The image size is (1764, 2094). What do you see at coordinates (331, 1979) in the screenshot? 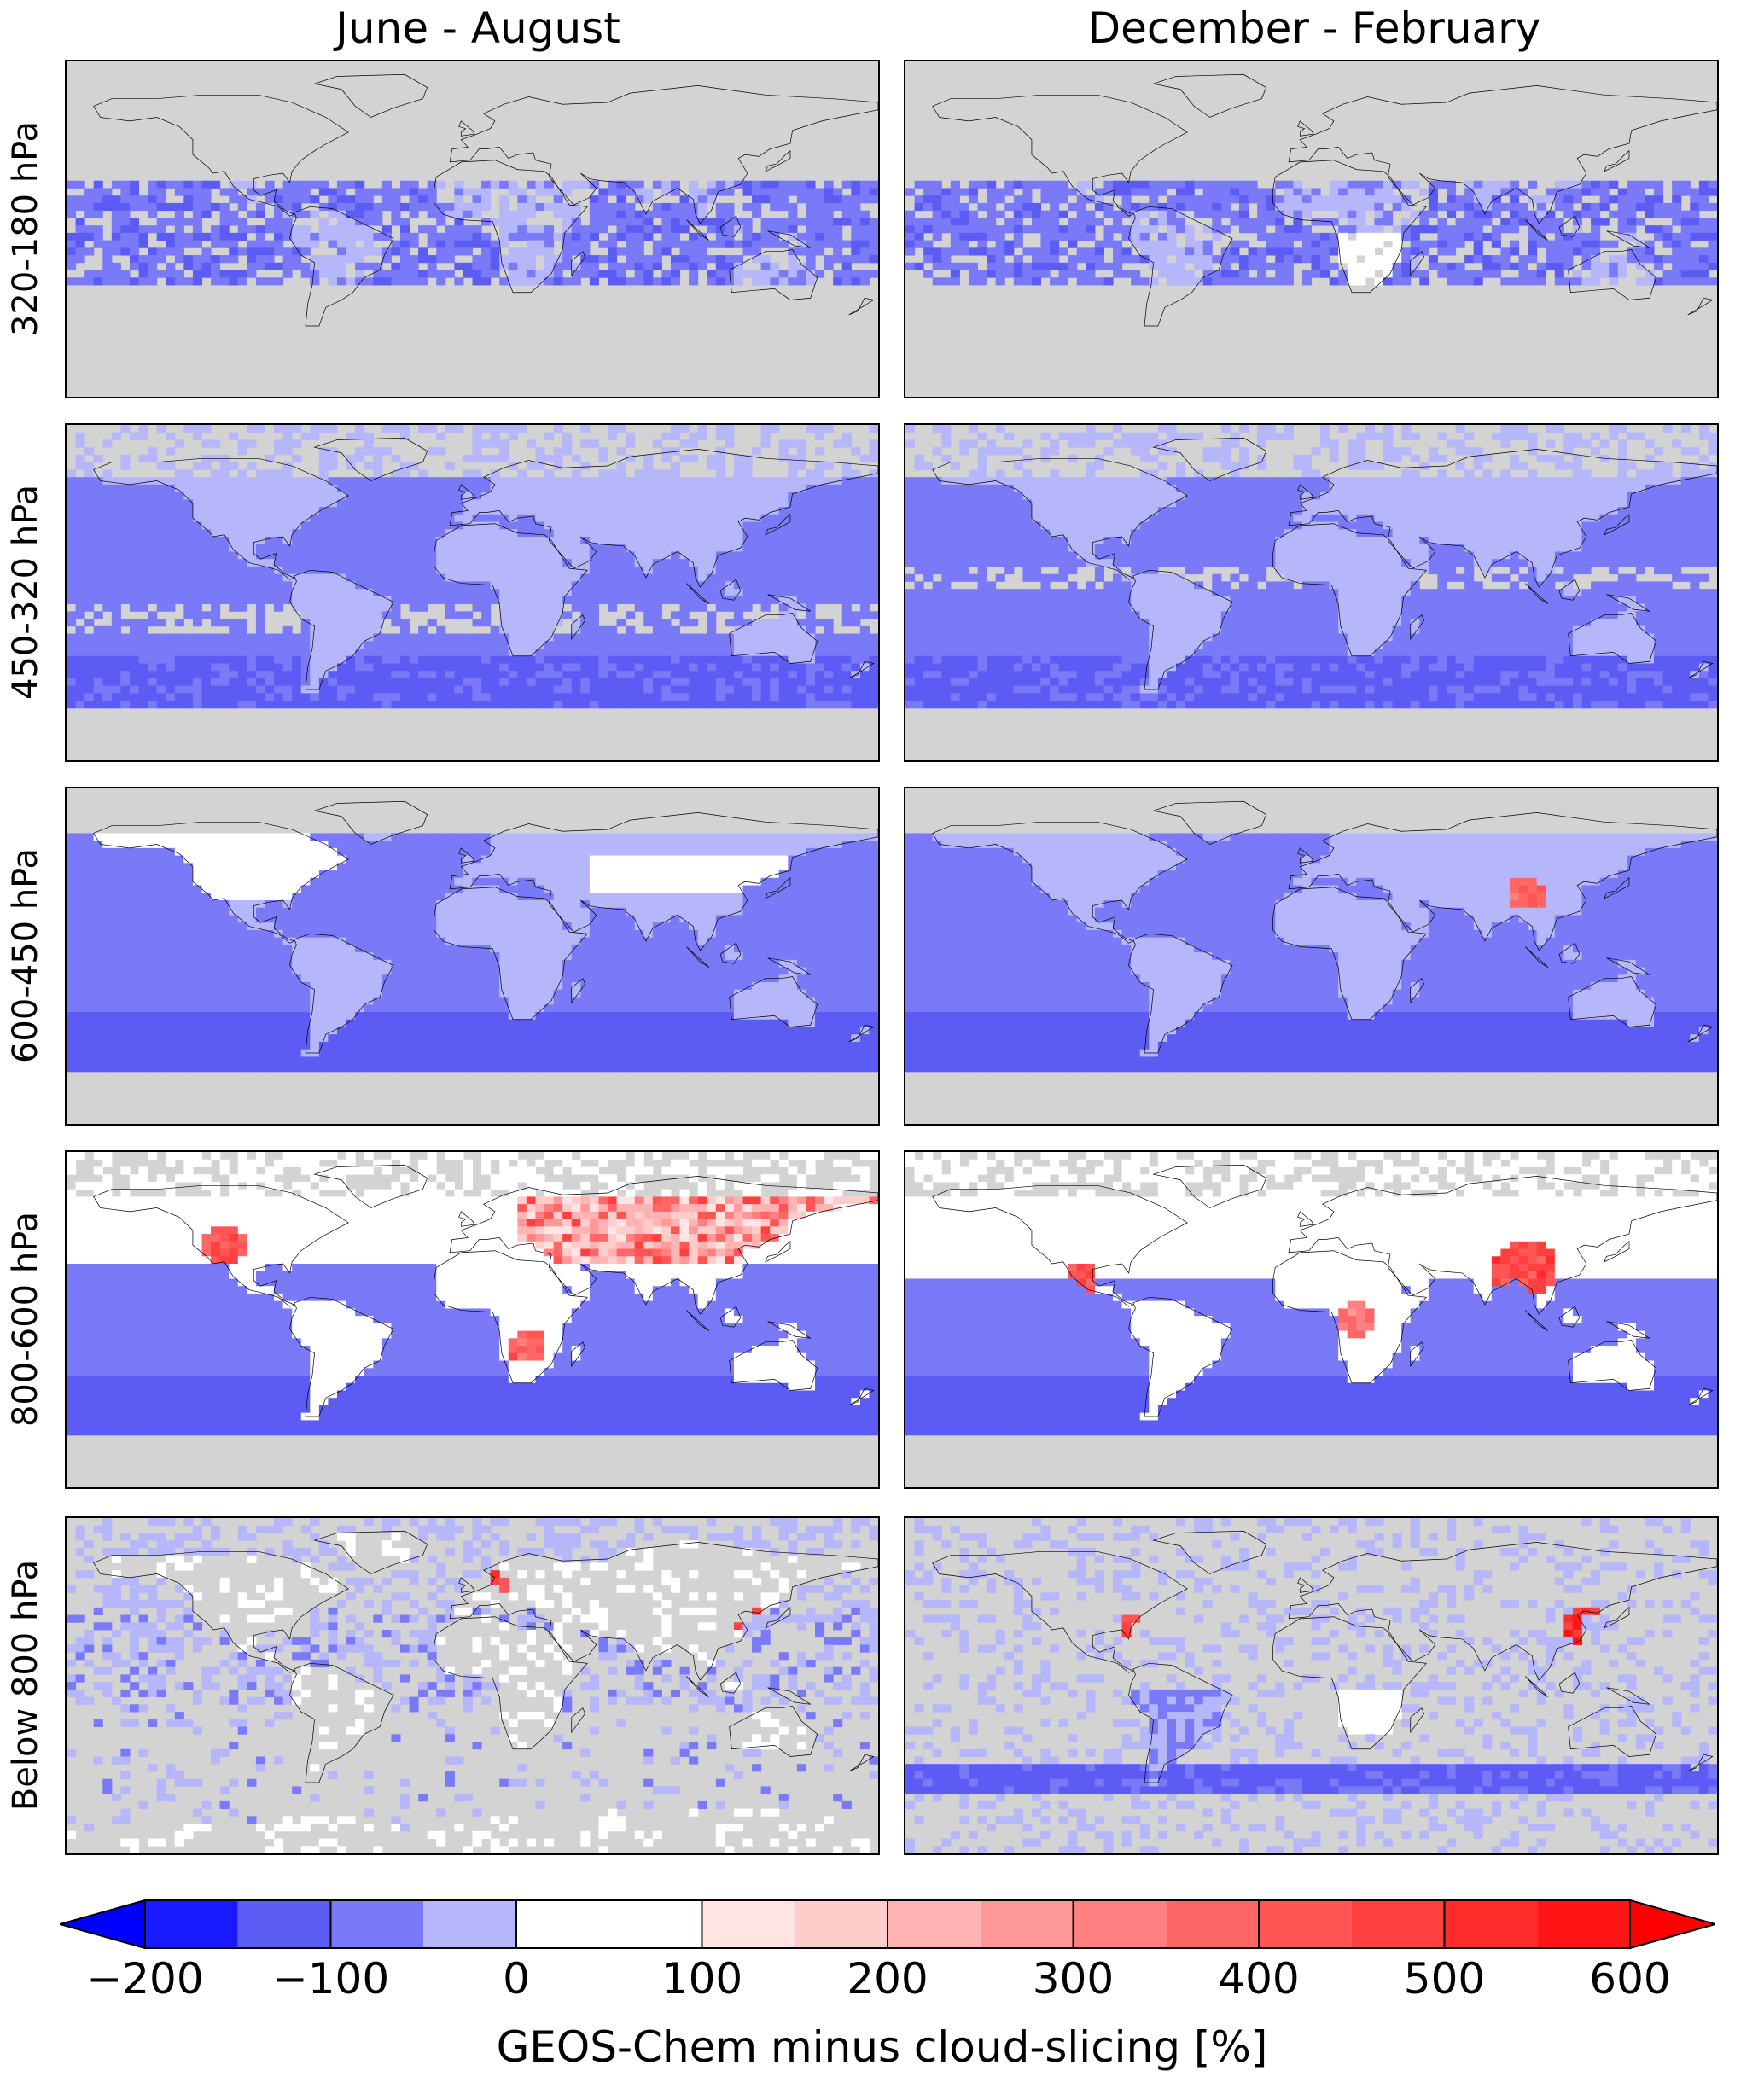
I see `colorbar-tick-label: −100` at bounding box center [331, 1979].